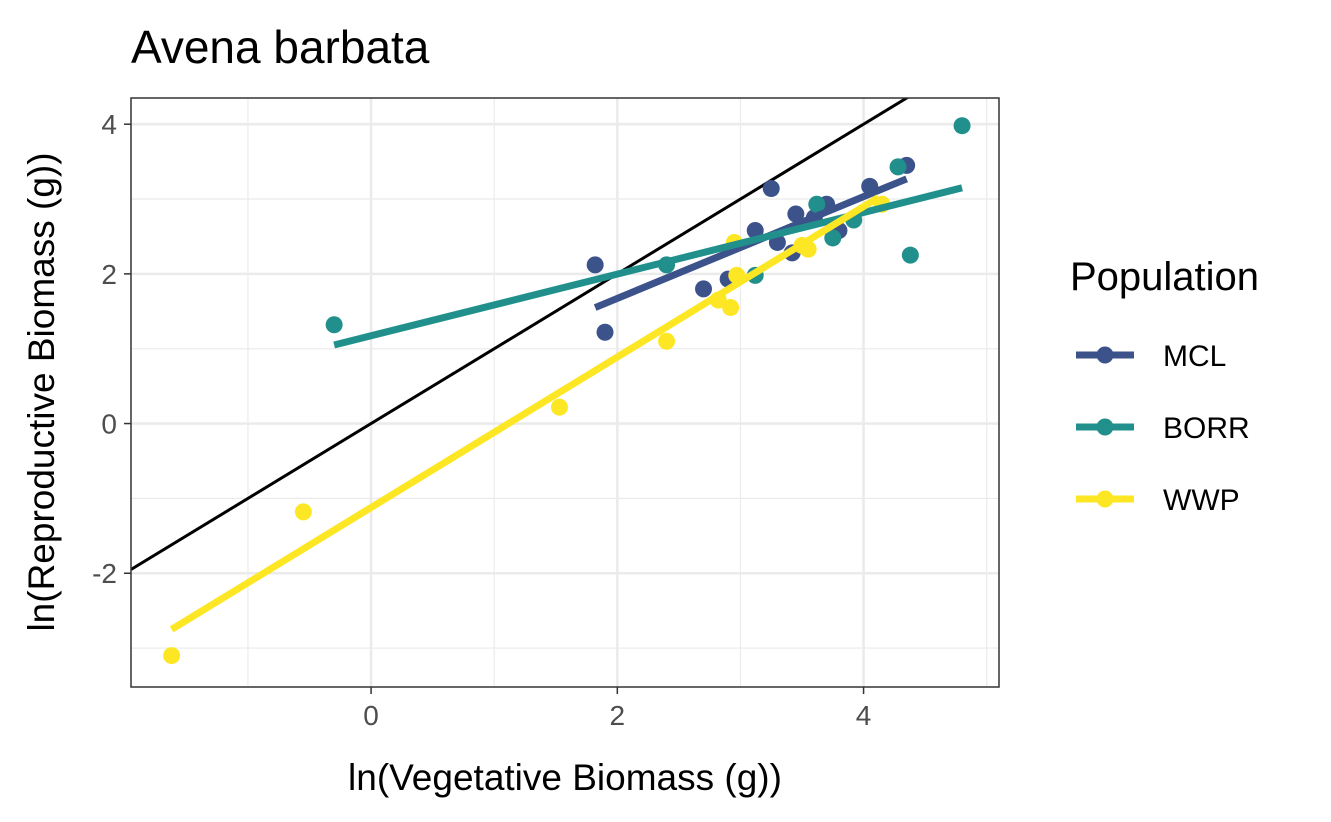 The image size is (1331, 822). Describe the element at coordinates (371, 715) in the screenshot. I see `x-tick-label: 0` at that location.